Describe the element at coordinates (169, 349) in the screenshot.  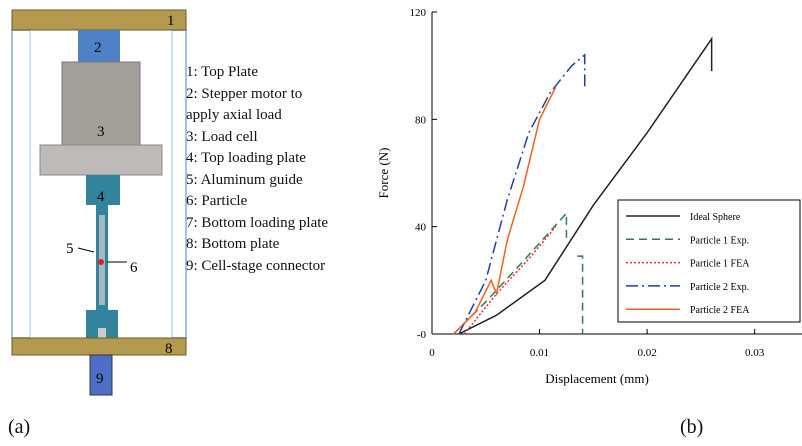
I see `part-number: 8` at that location.